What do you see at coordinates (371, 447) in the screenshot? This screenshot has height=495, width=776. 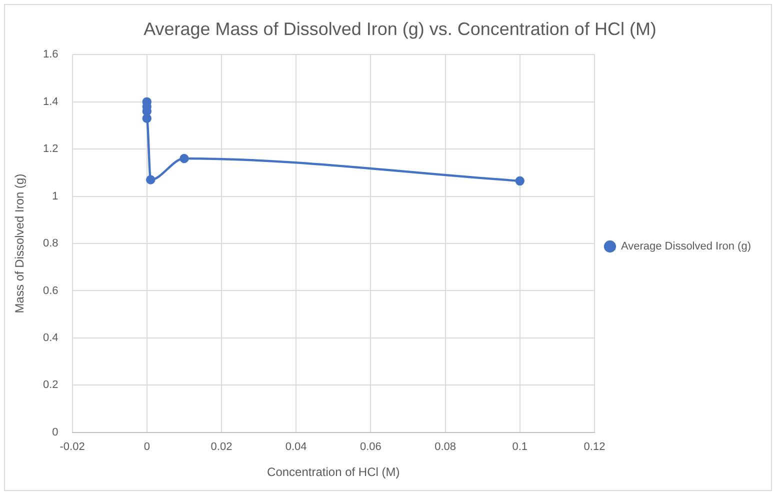 I see `x-tick-label: 0.06` at bounding box center [371, 447].